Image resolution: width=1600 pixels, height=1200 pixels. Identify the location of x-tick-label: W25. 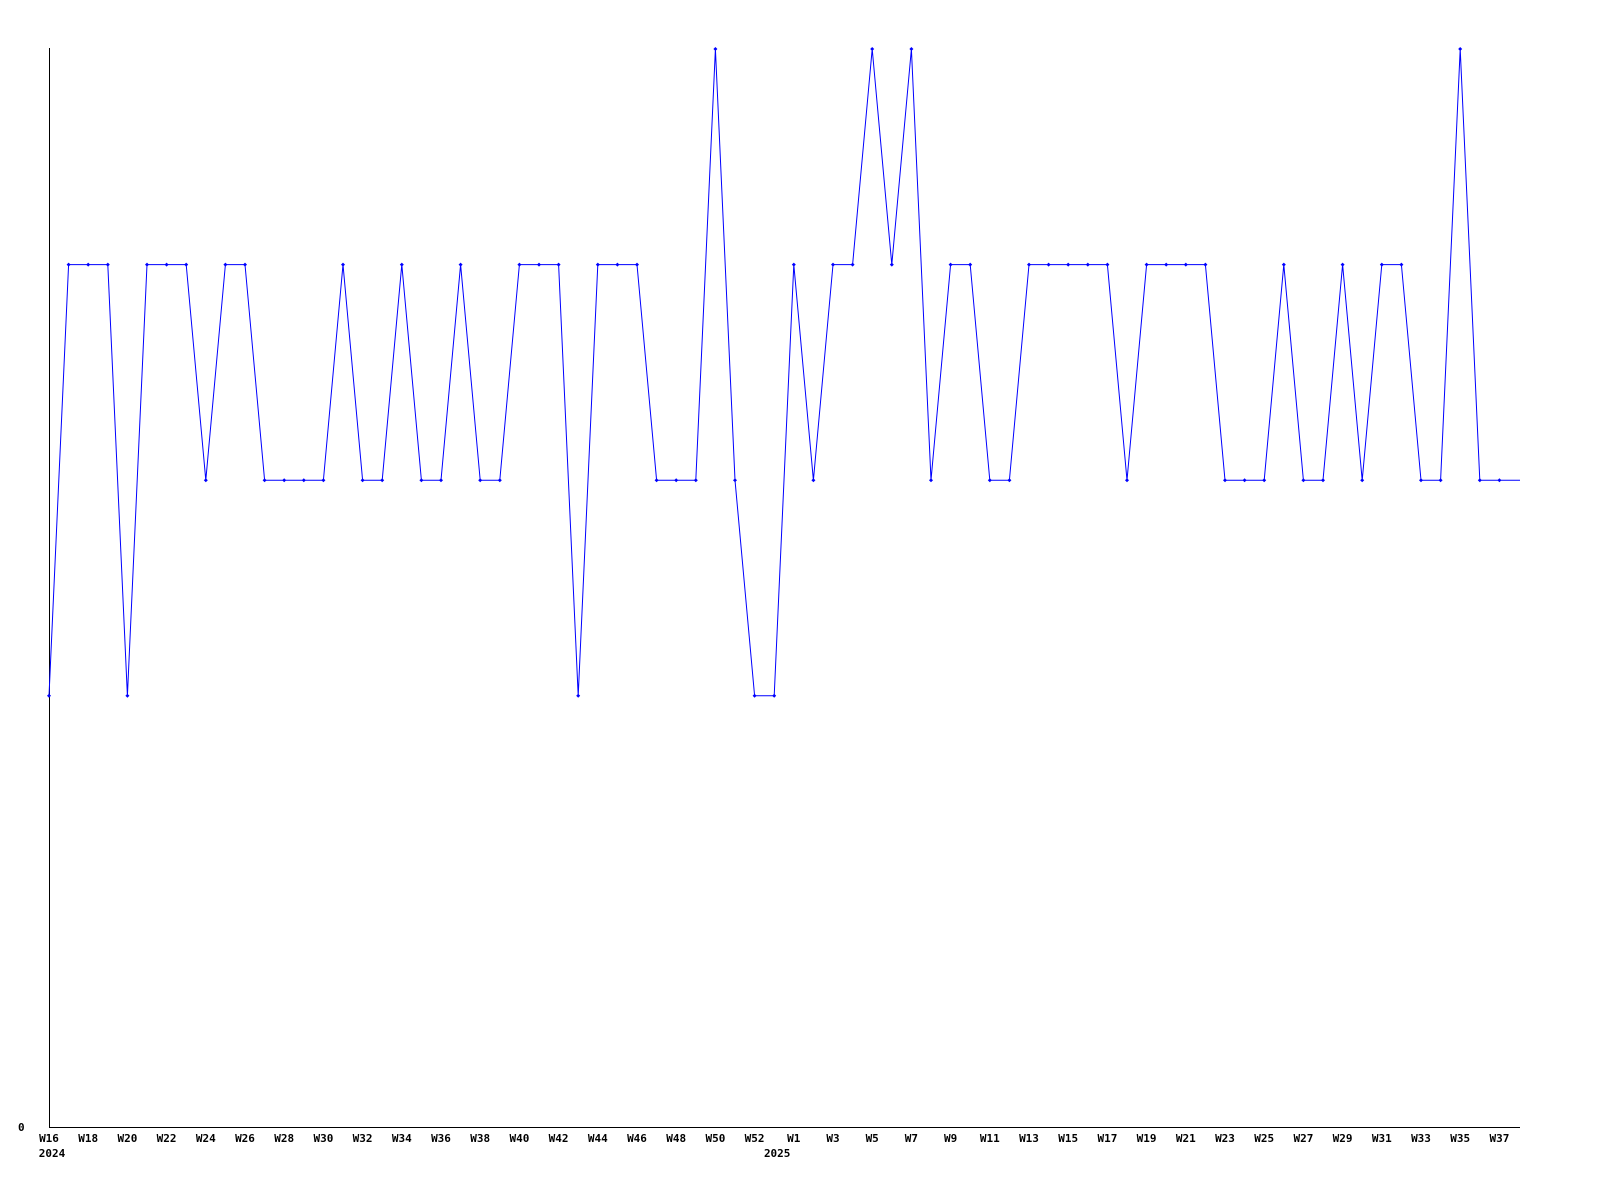
(1264, 1138).